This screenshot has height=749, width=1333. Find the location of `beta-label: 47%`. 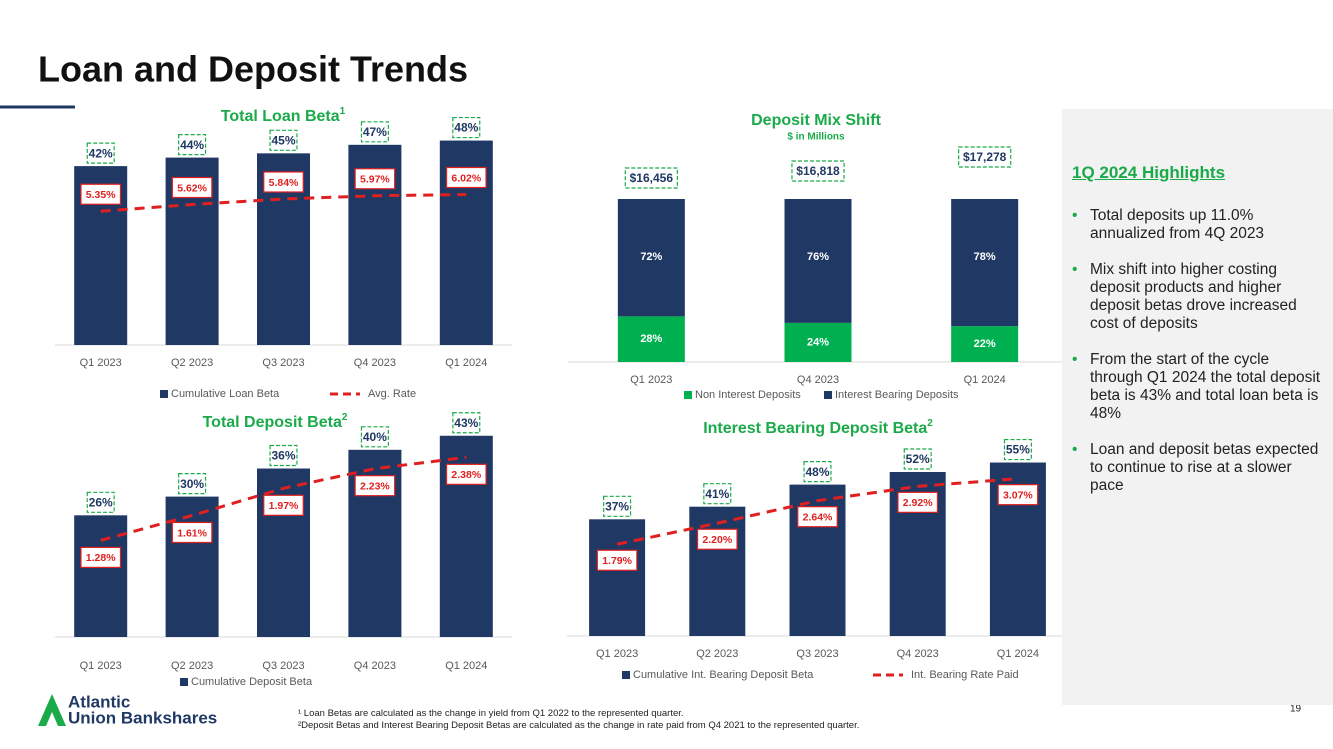

beta-label: 47% is located at coordinates (375, 132).